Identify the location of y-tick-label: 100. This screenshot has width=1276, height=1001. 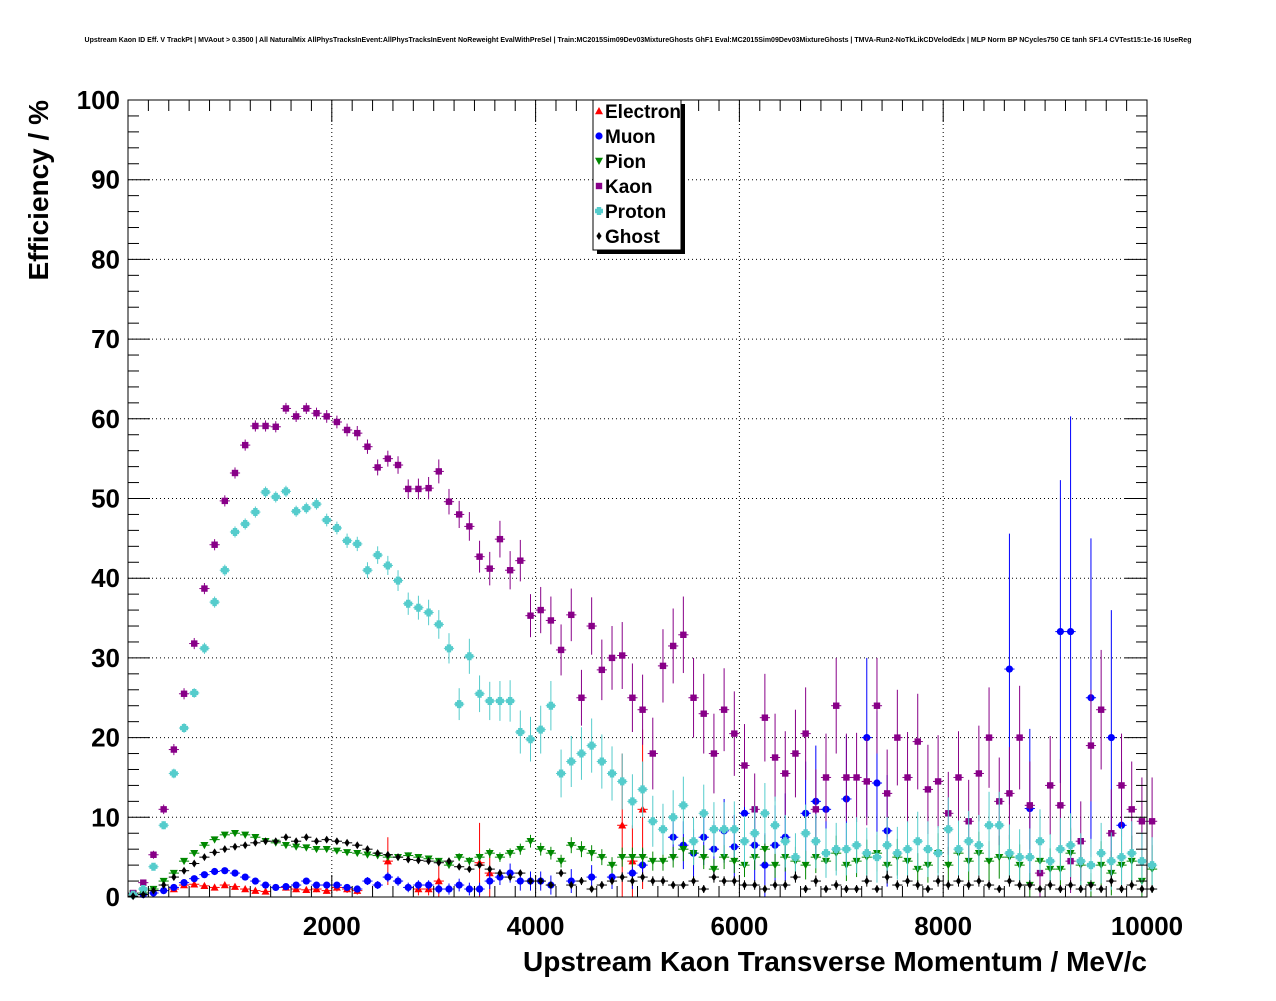
(98, 100).